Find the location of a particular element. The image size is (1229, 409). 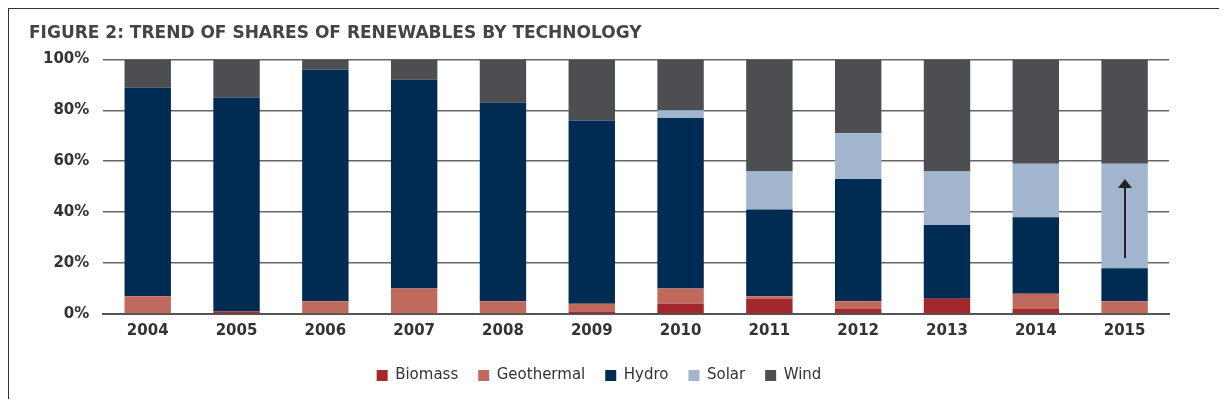

x-tick-label: 2009 is located at coordinates (591, 329).